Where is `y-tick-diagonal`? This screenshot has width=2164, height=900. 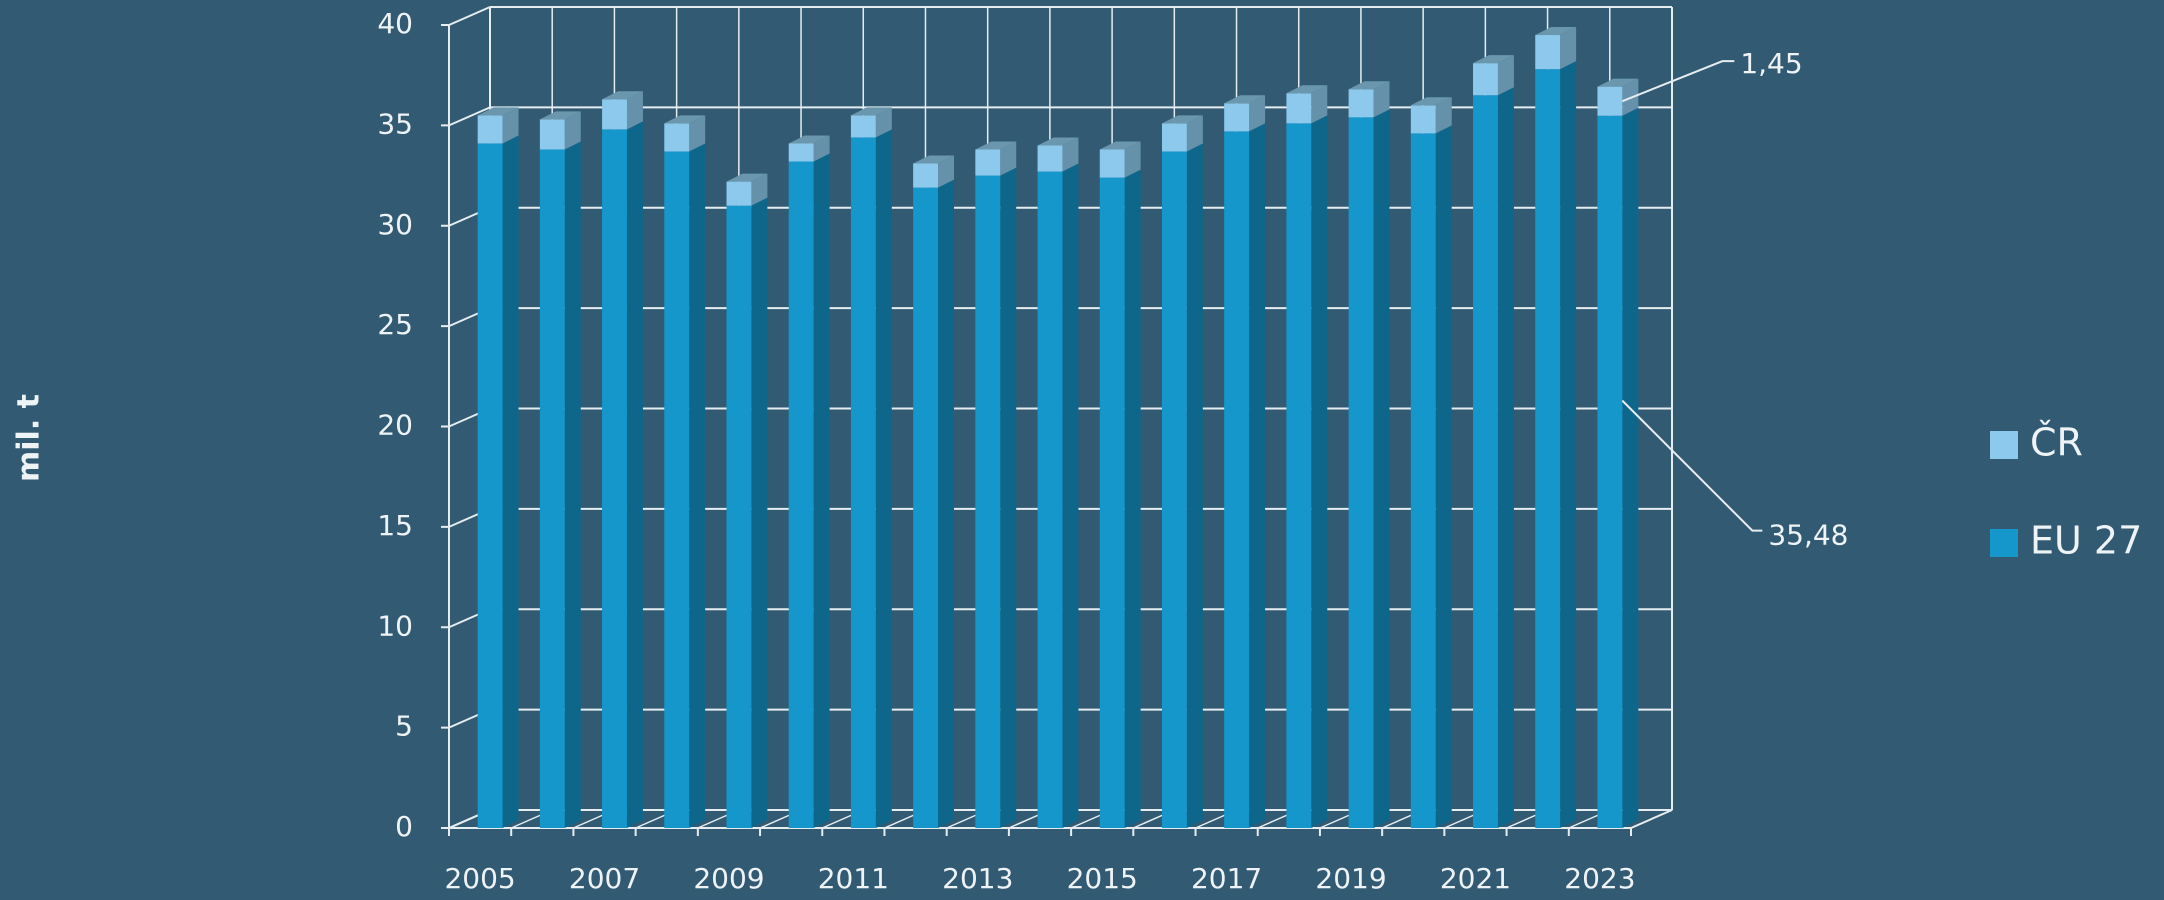
y-tick-diagonal is located at coordinates (469, 16).